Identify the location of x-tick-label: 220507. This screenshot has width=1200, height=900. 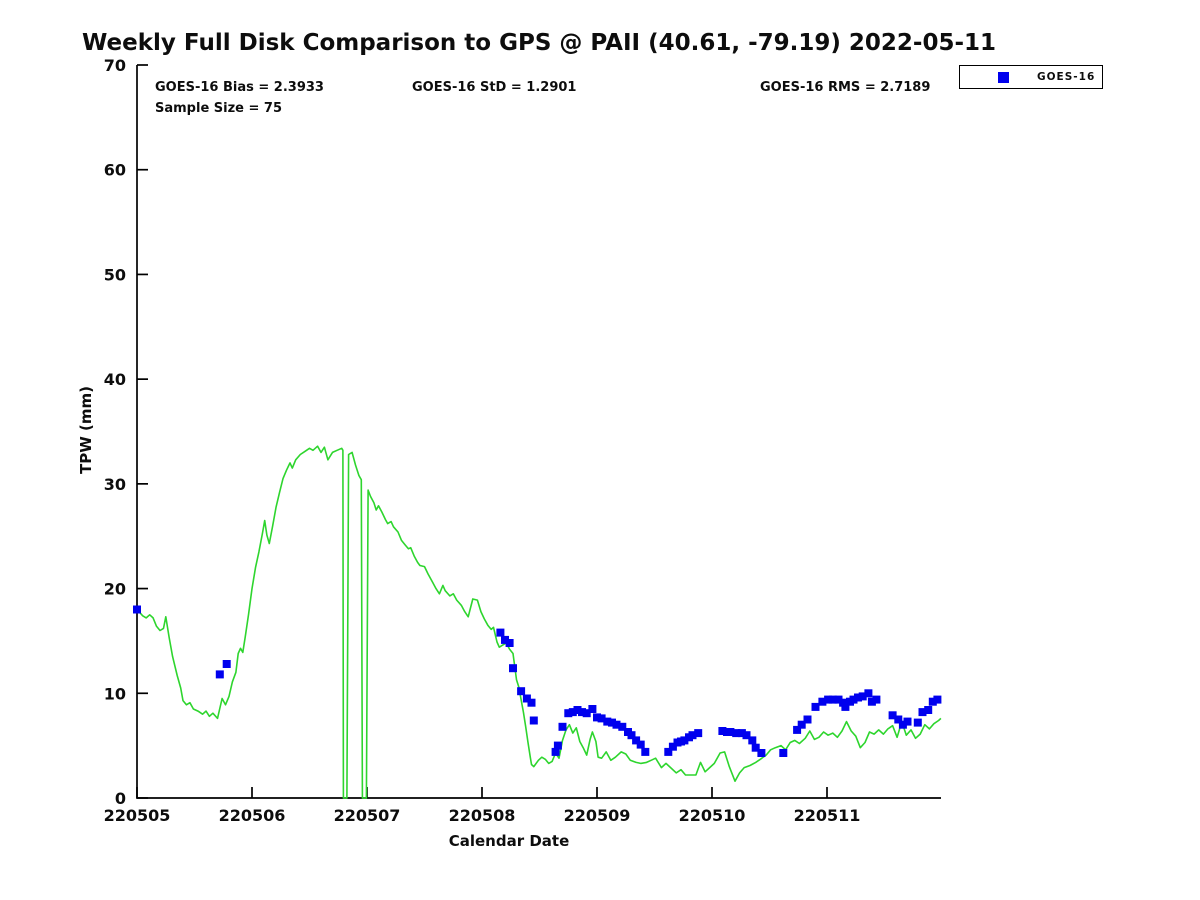
(367, 815).